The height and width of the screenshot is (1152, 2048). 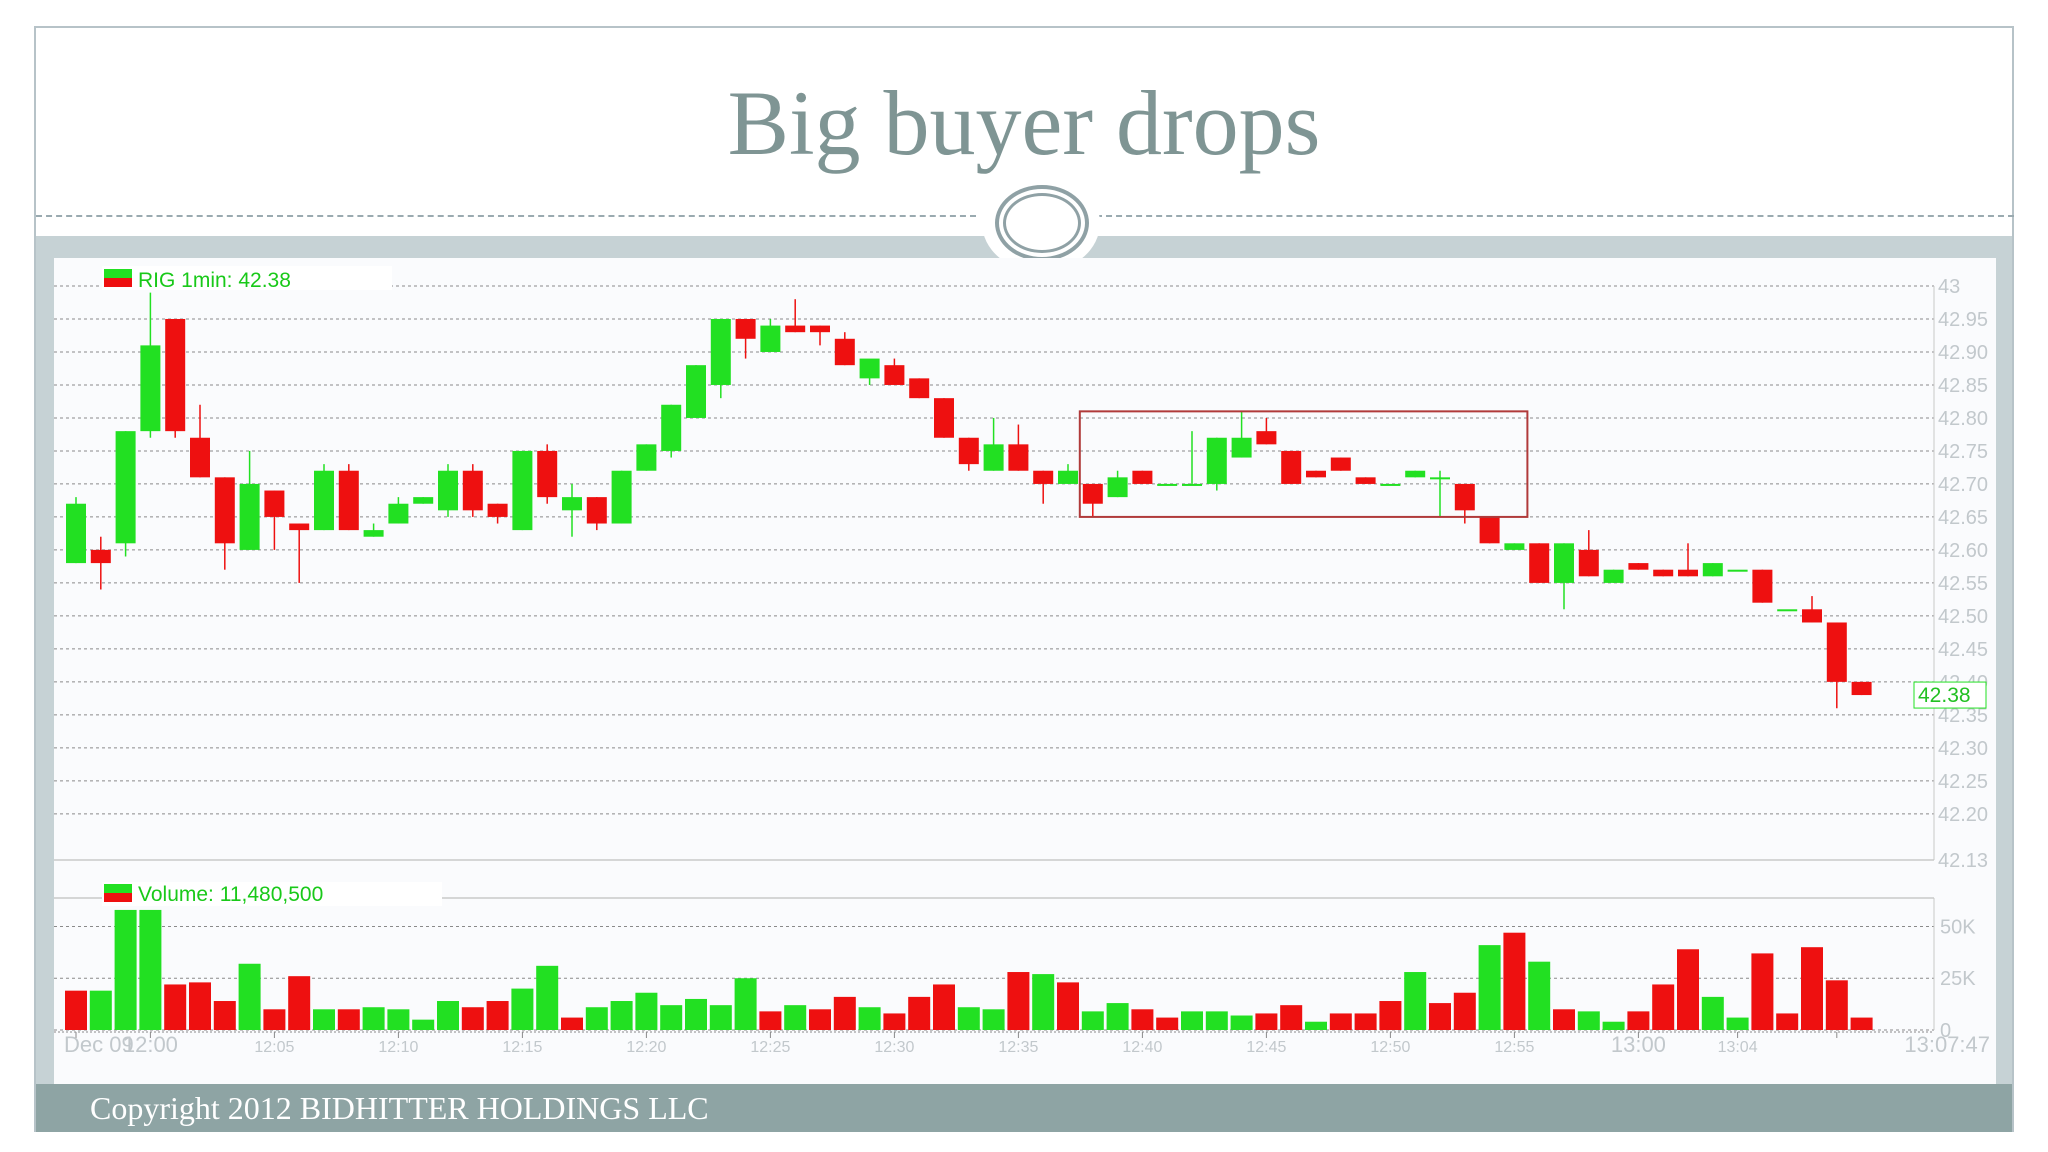 I want to click on price-tick-label: 42.85, so click(x=1963, y=386).